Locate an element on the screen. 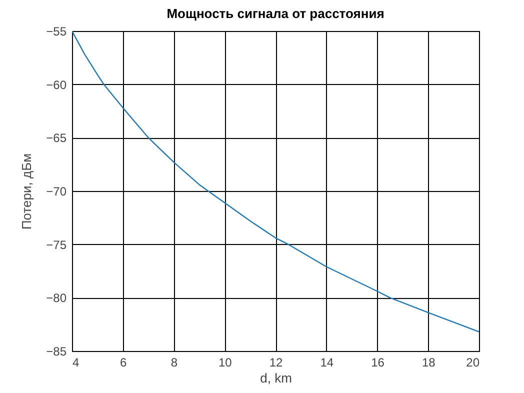 Image resolution: width=524 pixels, height=393 pixels. y-tick-label: −75 is located at coordinates (56, 245).